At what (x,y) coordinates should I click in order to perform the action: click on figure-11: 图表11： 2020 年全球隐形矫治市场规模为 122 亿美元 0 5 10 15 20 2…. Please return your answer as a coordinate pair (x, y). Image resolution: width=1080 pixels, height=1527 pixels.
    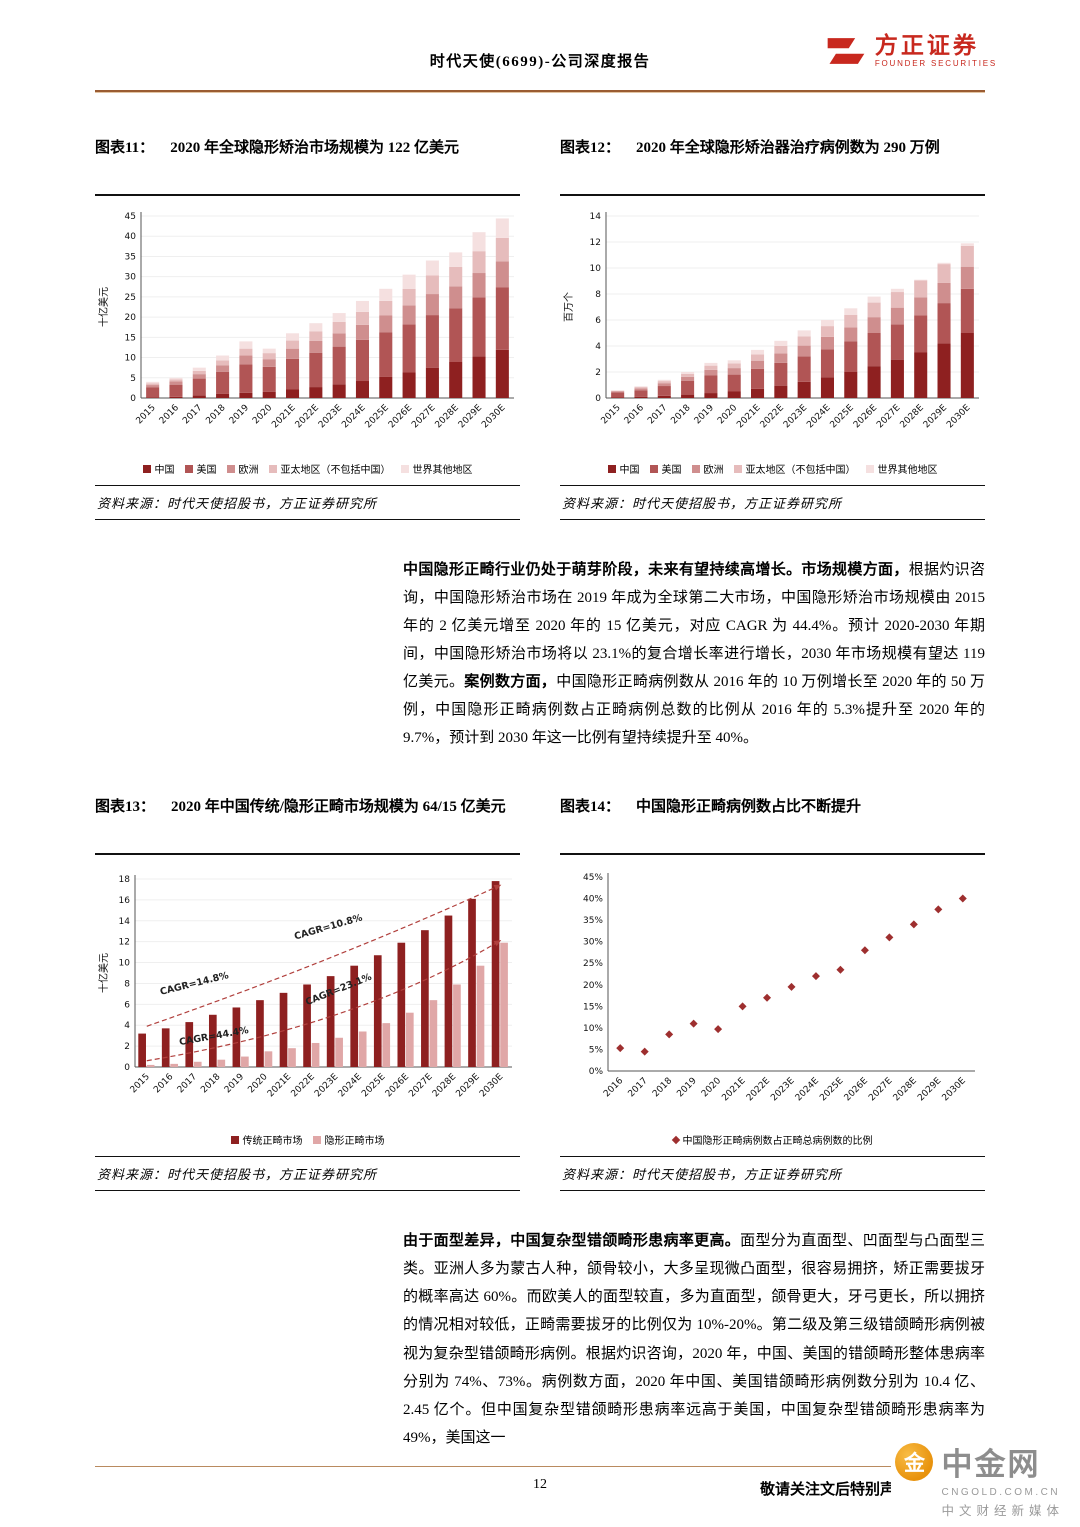
    Looking at the image, I should click on (307, 327).